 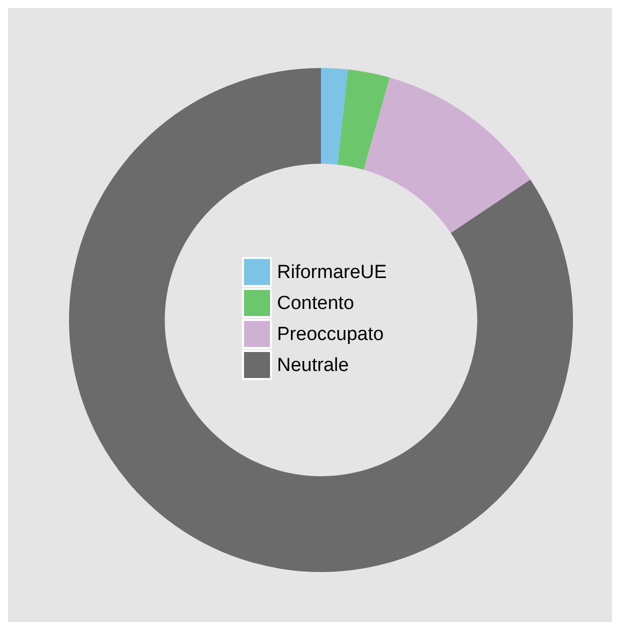 What do you see at coordinates (330, 335) in the screenshot?
I see `legend-label: Preoccupato` at bounding box center [330, 335].